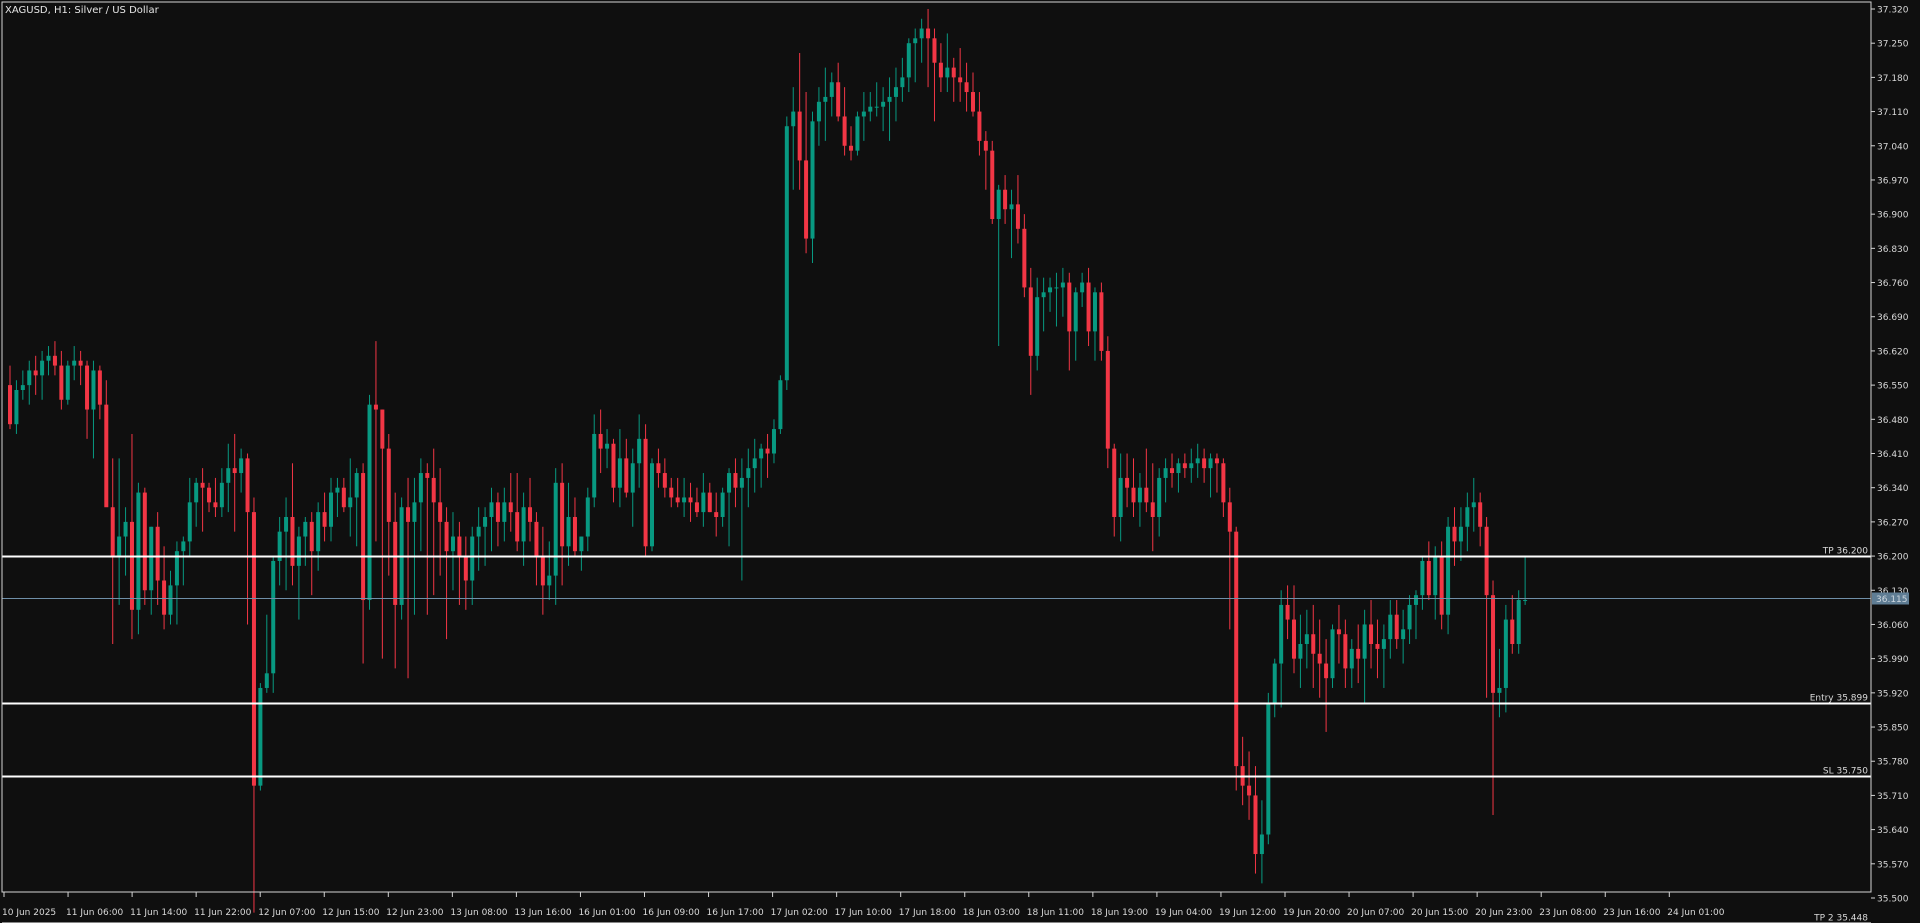  Describe the element at coordinates (1183, 913) in the screenshot. I see `time-tick-label: 19 Jun 04:00` at that location.